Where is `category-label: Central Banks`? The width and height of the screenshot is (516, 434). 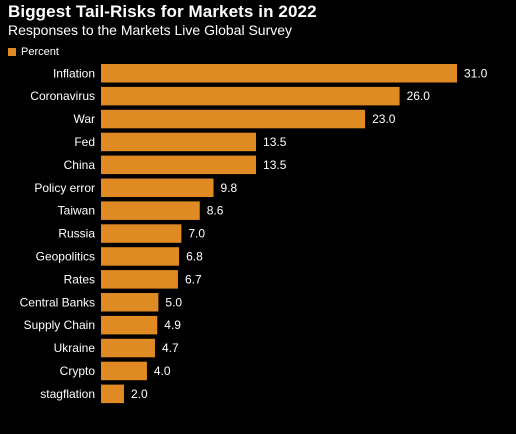
category-label: Central Banks is located at coordinates (57, 302).